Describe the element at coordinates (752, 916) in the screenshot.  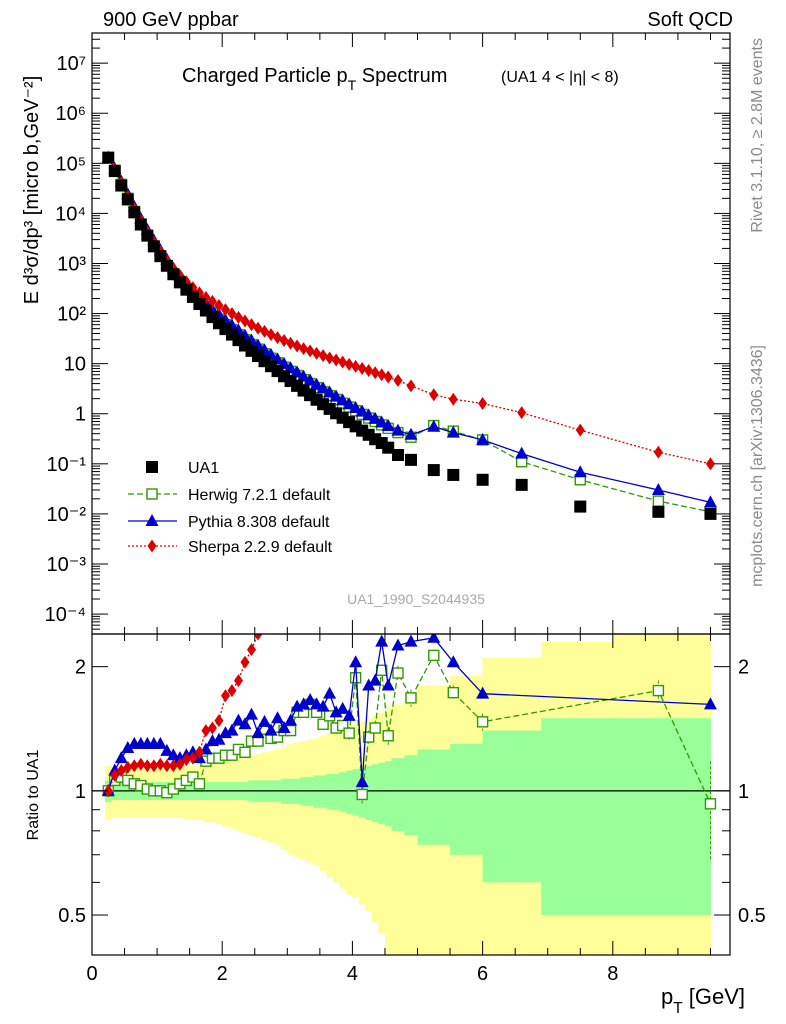
I see `y-tick-label-ratio-right: 0.5` at that location.